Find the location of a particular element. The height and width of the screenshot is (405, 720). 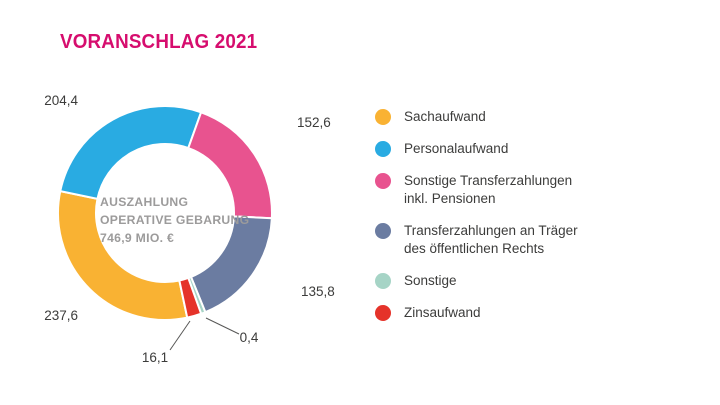

legend-item-sachaufwand: Sachaufwand is located at coordinates (476, 117).